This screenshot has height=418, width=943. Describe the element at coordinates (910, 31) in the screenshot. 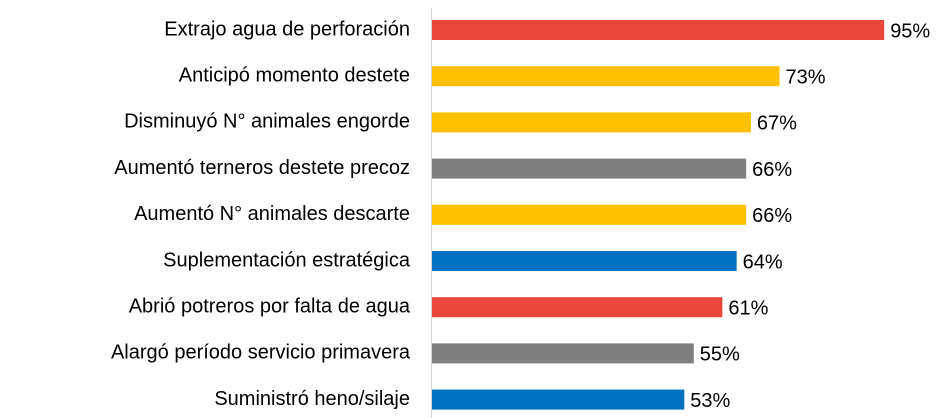

I see `value-label: 95%` at that location.